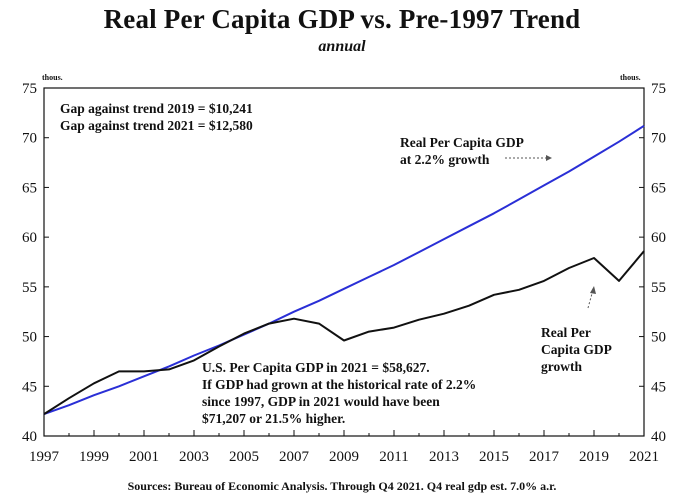  Describe the element at coordinates (544, 457) in the screenshot. I see `x-tick-label: 2017` at that location.